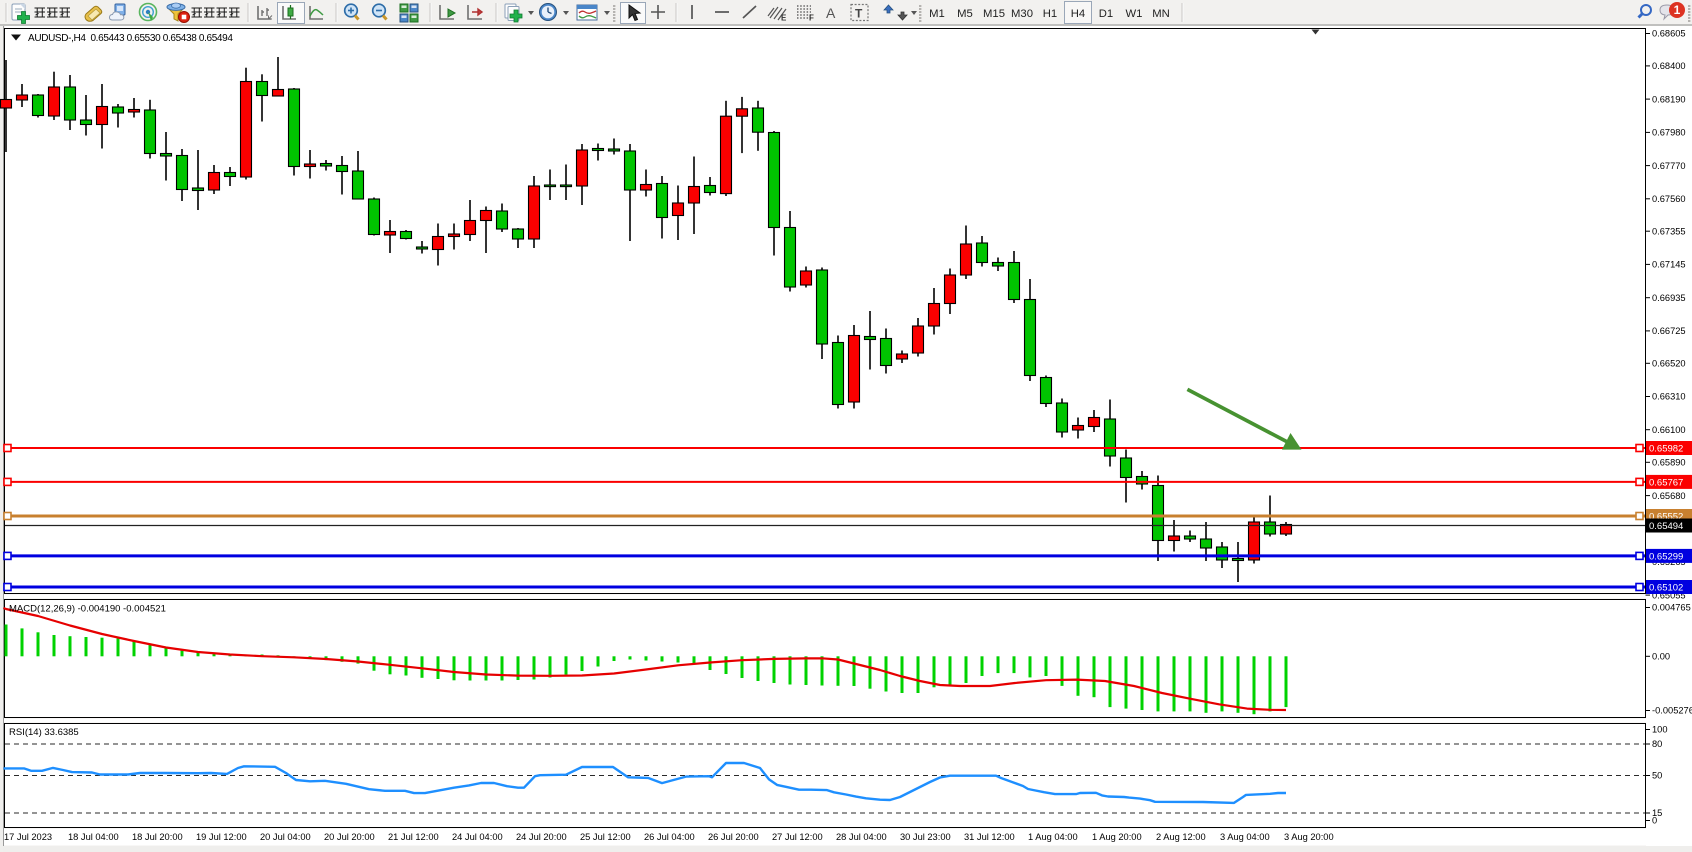 The width and height of the screenshot is (1692, 852). Describe the element at coordinates (1669, 397) in the screenshot. I see `svg-text: 0.66310` at that location.